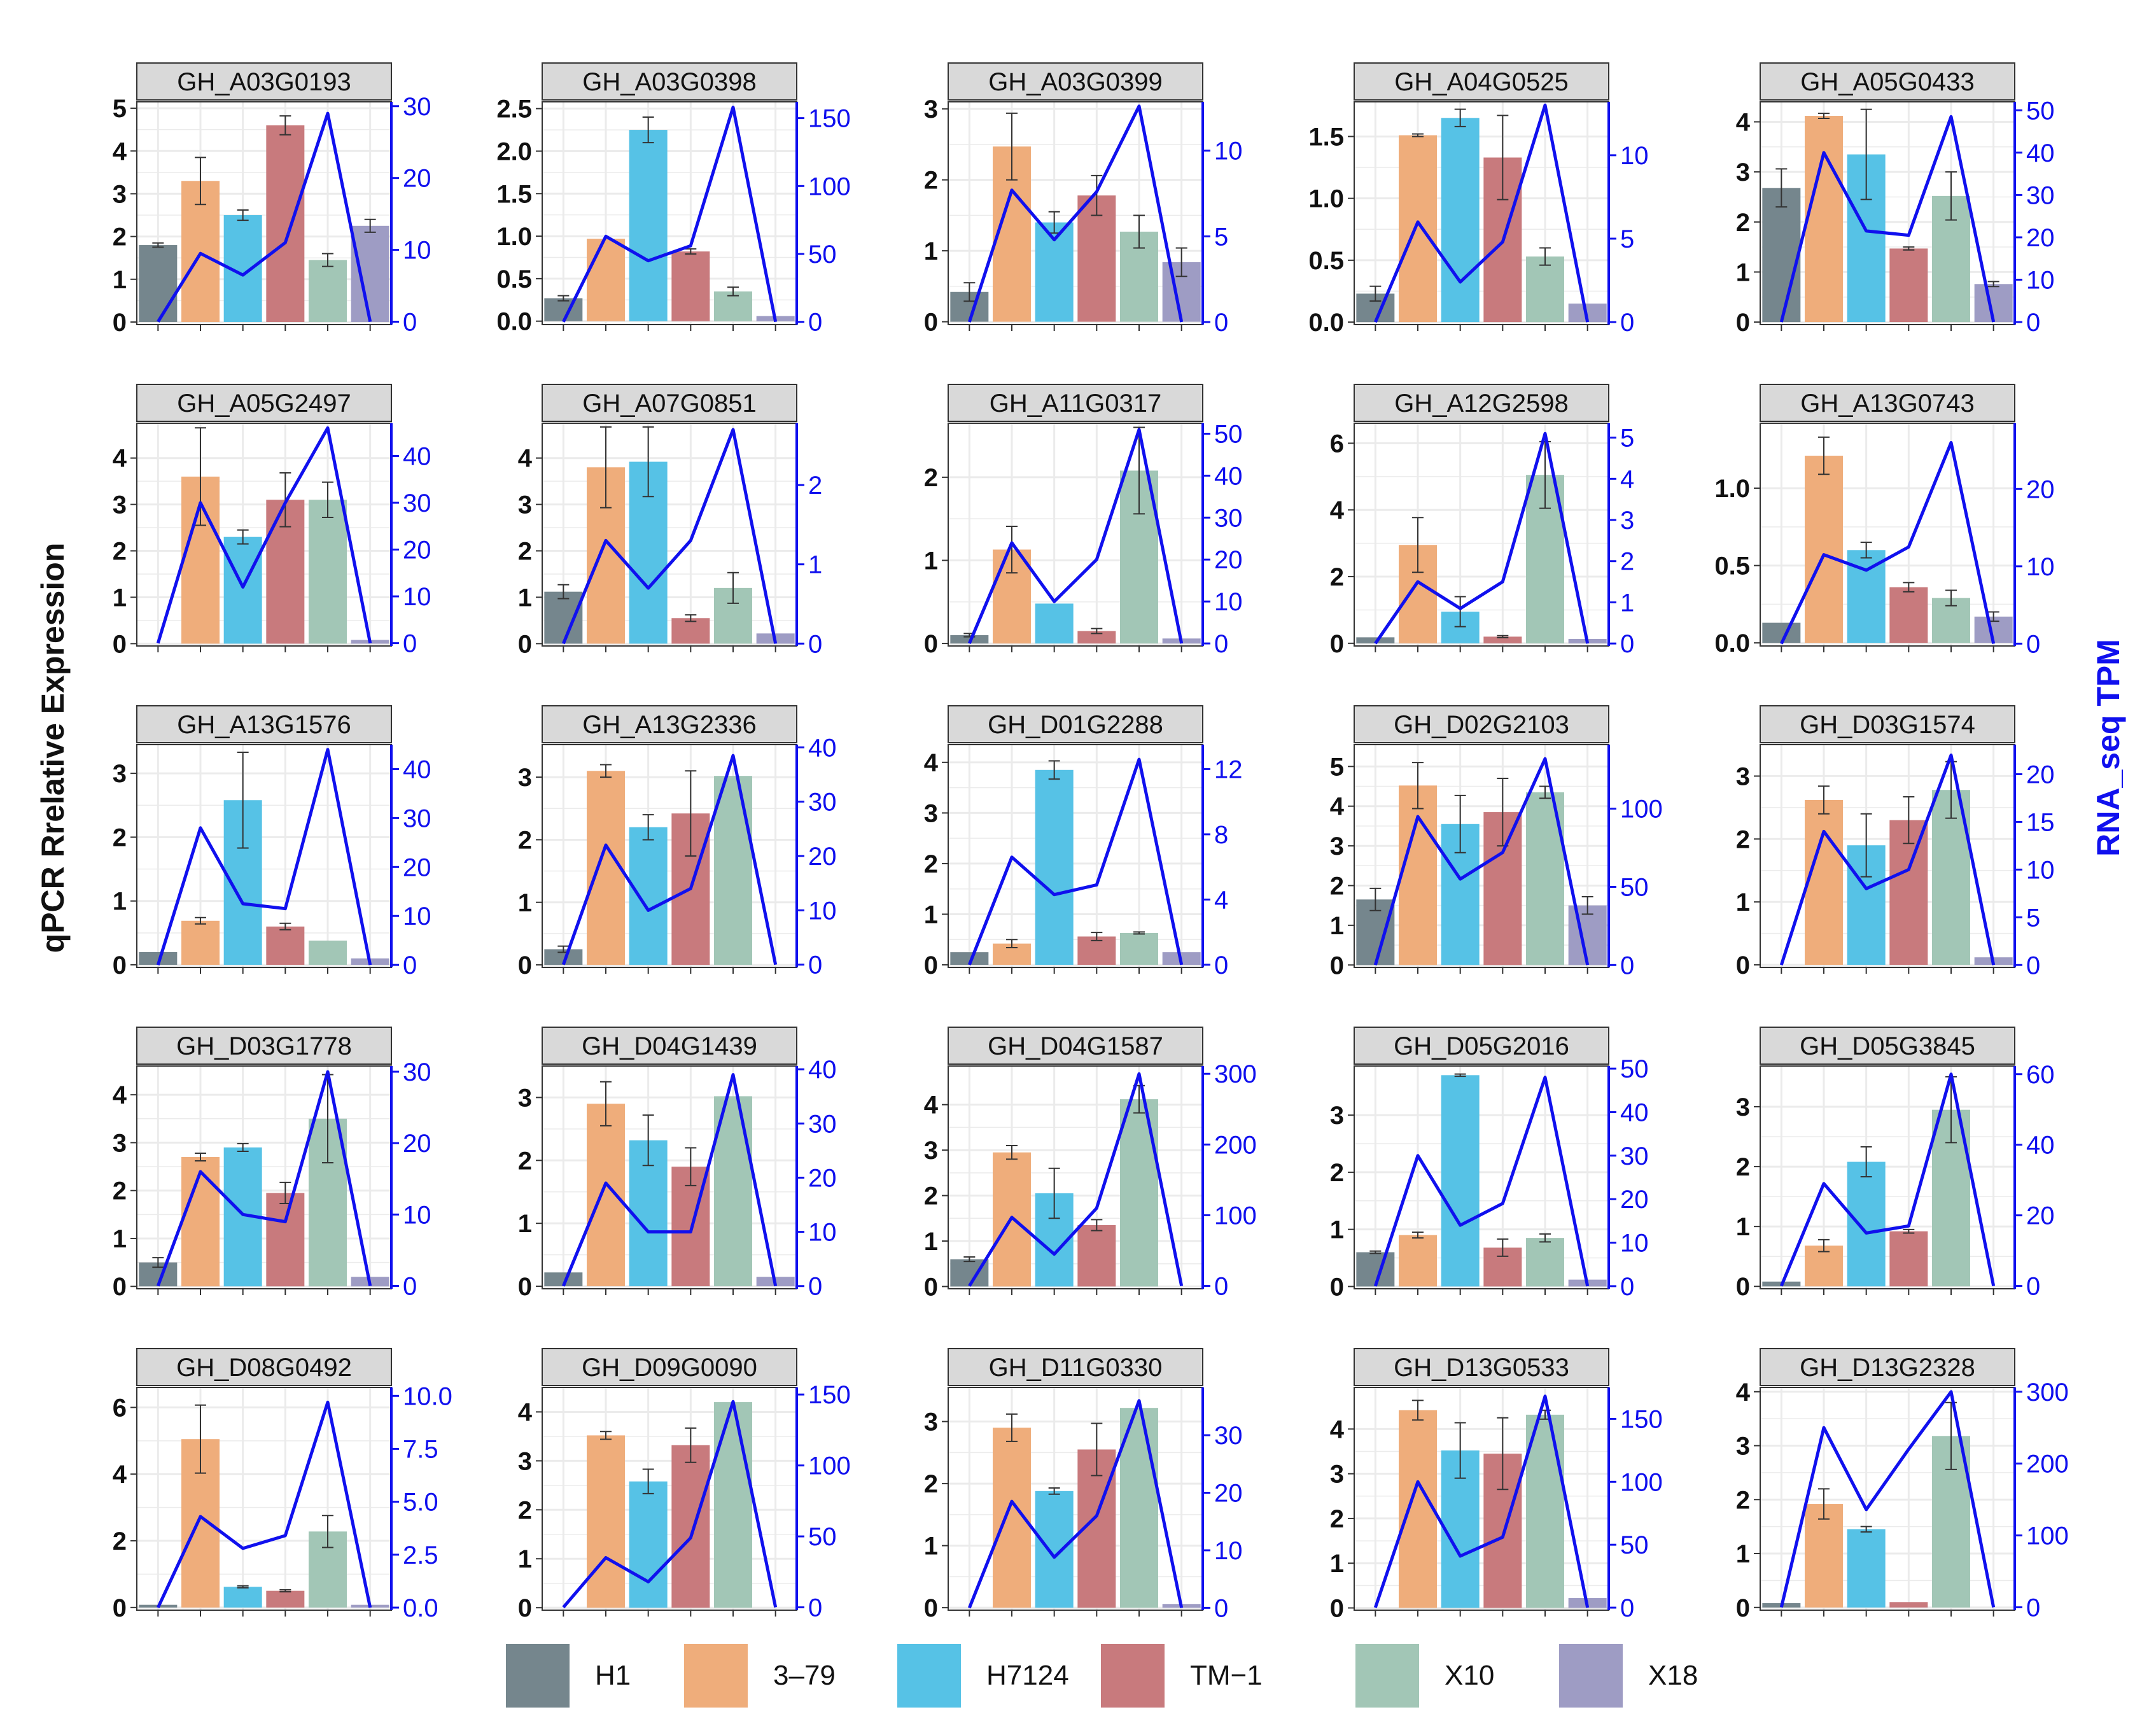 The width and height of the screenshot is (2156, 1719). Describe the element at coordinates (1387, 1676) in the screenshot. I see `legend-swatch` at that location.